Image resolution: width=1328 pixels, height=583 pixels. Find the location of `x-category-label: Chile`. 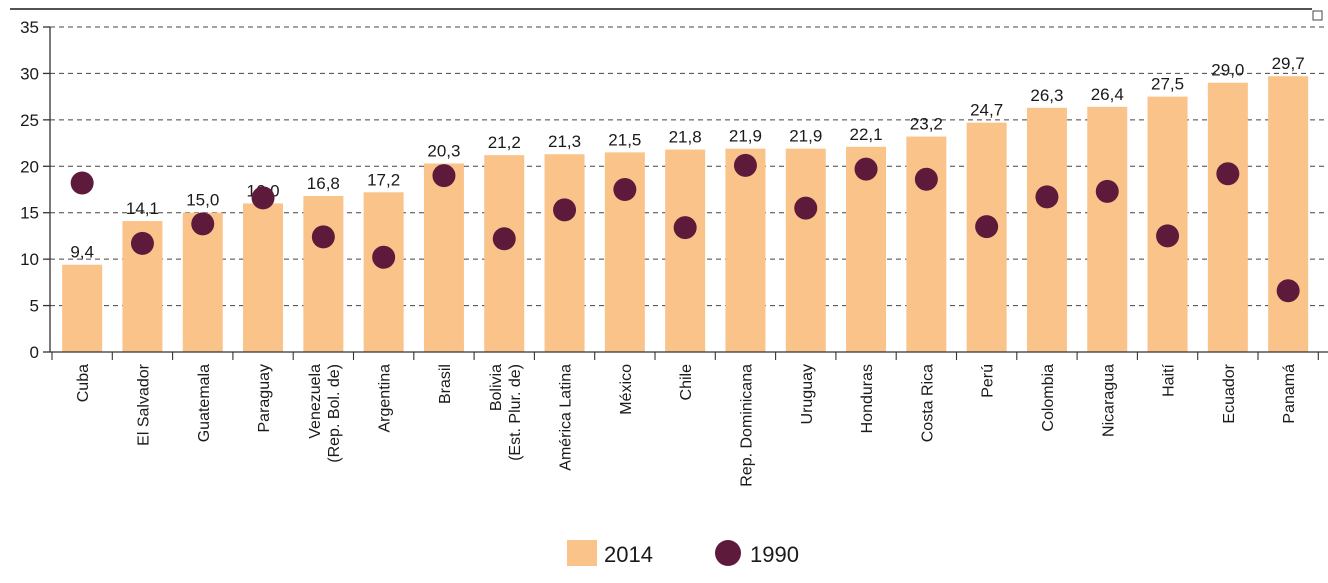

x-category-label: Chile is located at coordinates (686, 382).